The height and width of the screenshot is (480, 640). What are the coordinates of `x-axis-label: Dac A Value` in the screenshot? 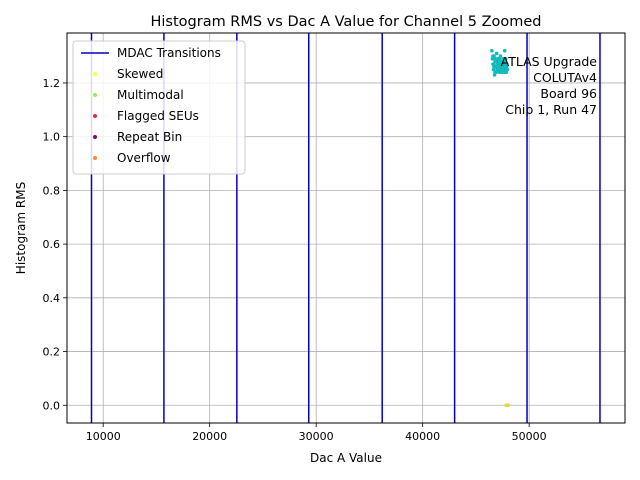 It's located at (346, 458).